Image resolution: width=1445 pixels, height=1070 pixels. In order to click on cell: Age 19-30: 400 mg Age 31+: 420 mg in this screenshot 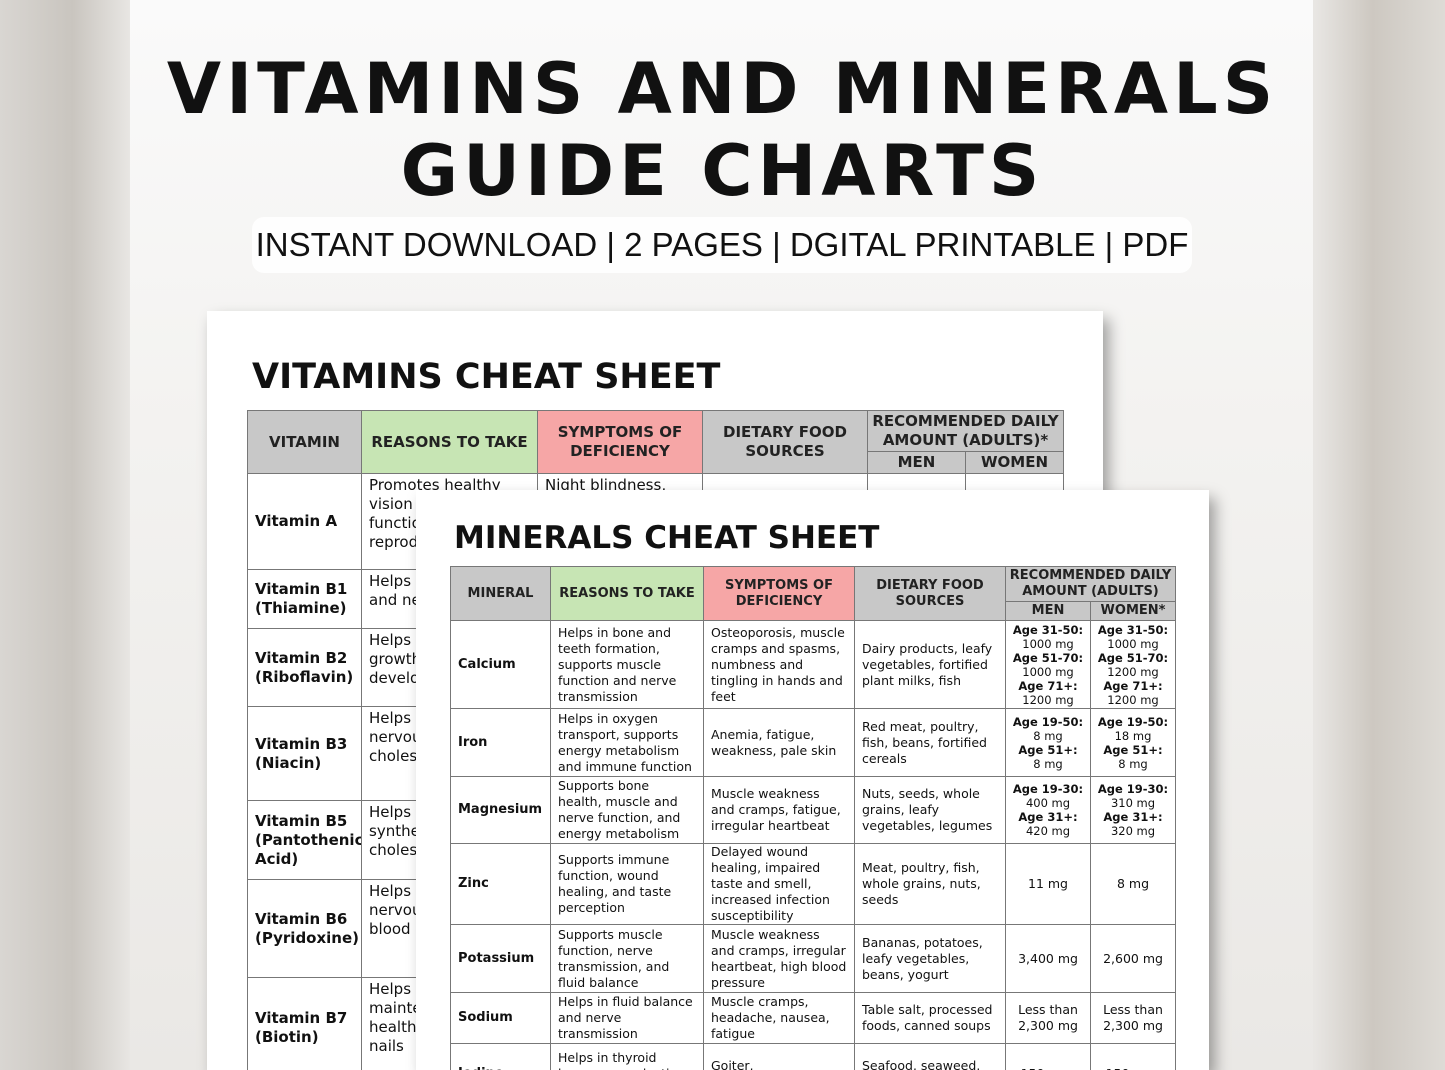, I will do `click(1048, 810)`.